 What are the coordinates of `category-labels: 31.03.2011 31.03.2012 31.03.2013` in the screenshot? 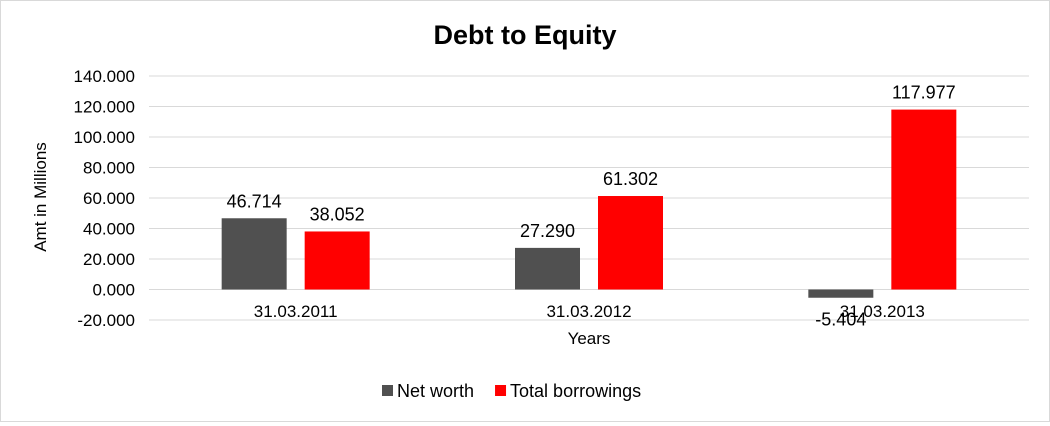 It's located at (589, 311).